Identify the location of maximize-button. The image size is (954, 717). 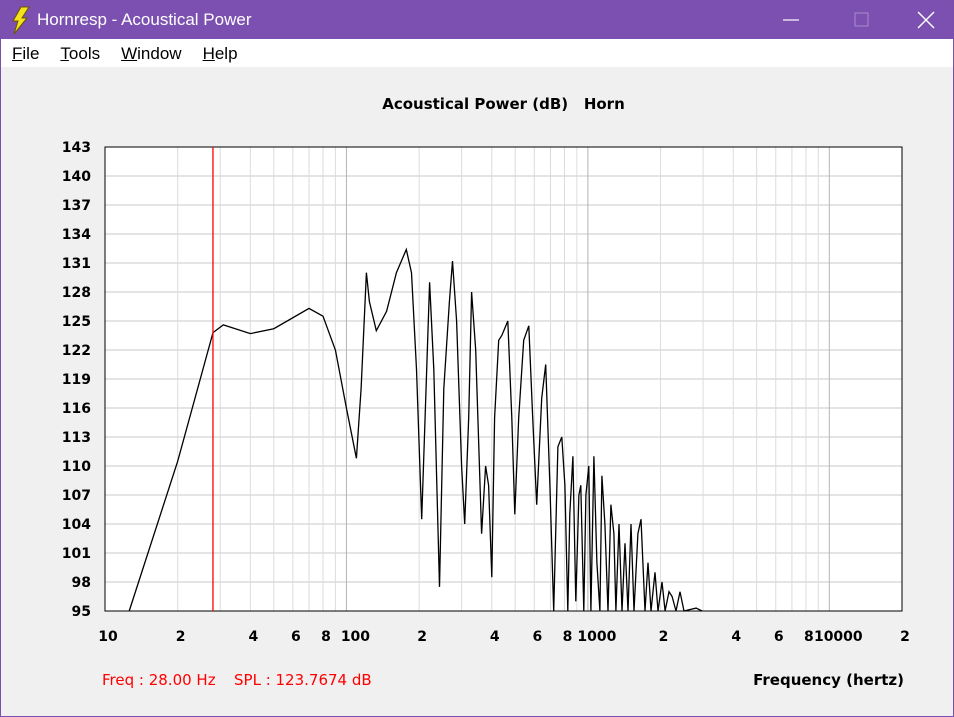
(861, 19).